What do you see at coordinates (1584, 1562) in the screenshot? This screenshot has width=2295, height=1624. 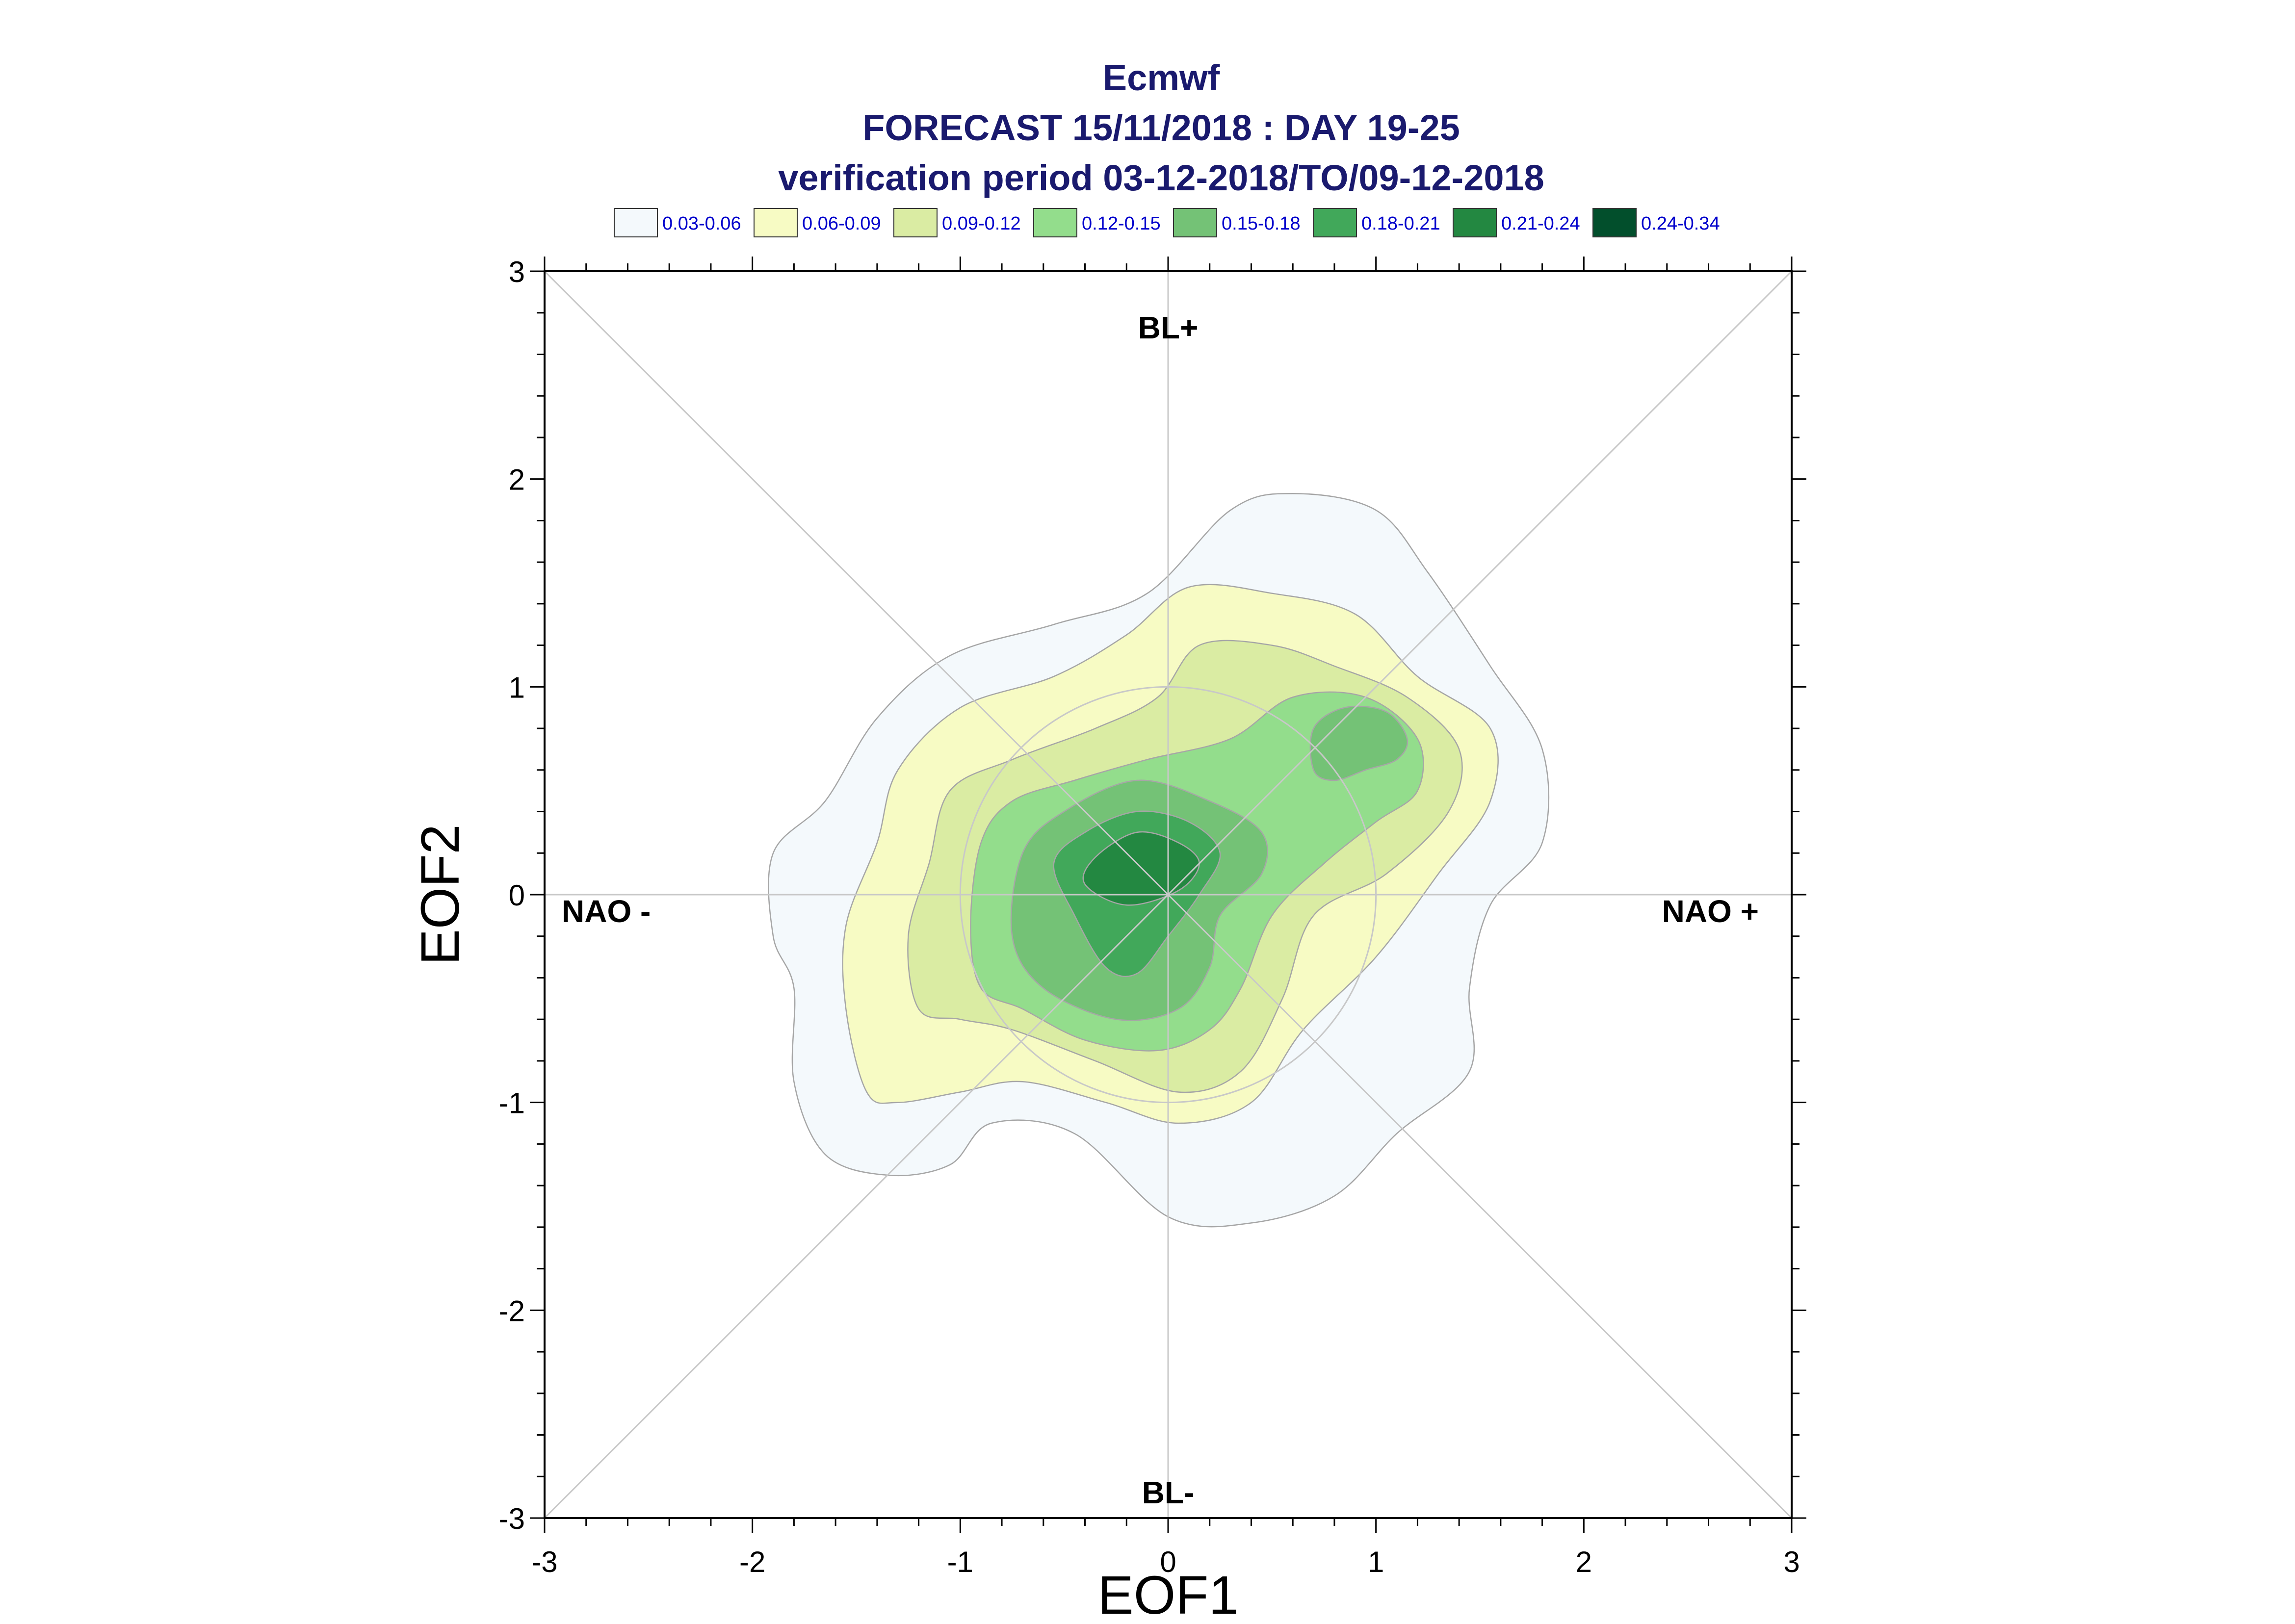 I see `x-tick-label: 2` at bounding box center [1584, 1562].